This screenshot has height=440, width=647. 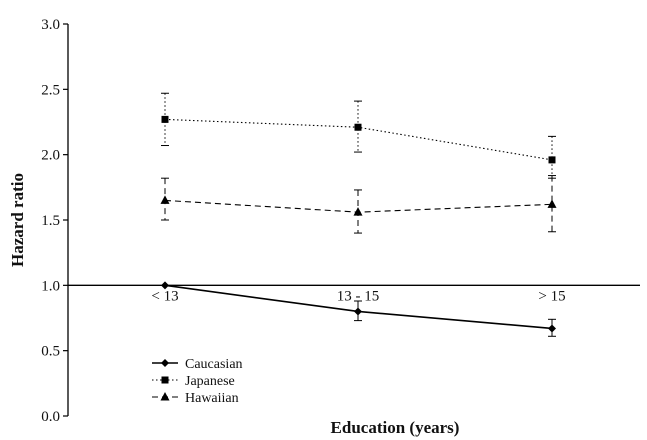 What do you see at coordinates (50, 25) in the screenshot?
I see `y-tick-label: 3.0` at bounding box center [50, 25].